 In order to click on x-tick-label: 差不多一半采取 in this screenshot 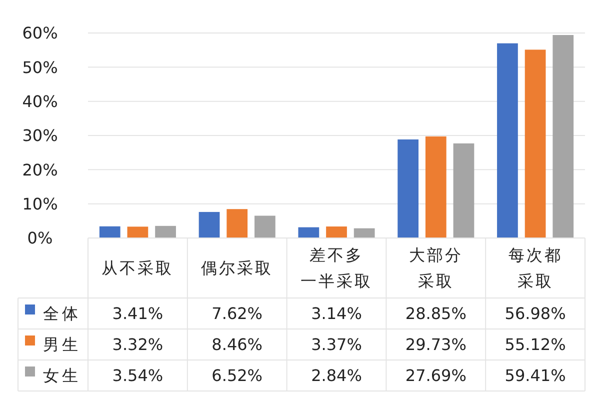, I will do `click(336, 268)`.